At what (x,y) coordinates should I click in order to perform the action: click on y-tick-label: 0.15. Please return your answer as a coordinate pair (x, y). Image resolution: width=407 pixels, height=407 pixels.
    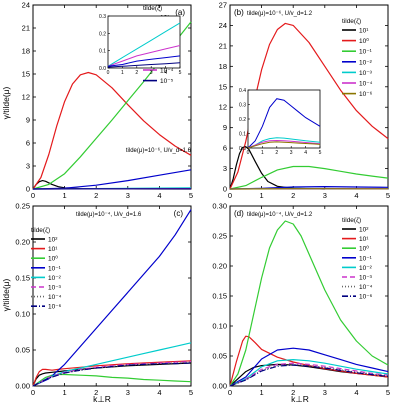
    Looking at the image, I should click on (219, 296).